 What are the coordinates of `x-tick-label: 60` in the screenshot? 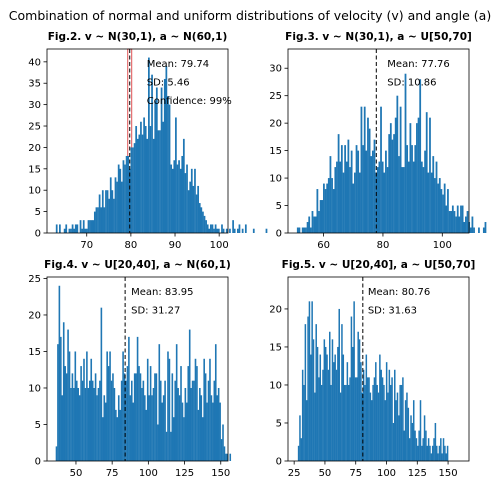 It's located at (323, 245).